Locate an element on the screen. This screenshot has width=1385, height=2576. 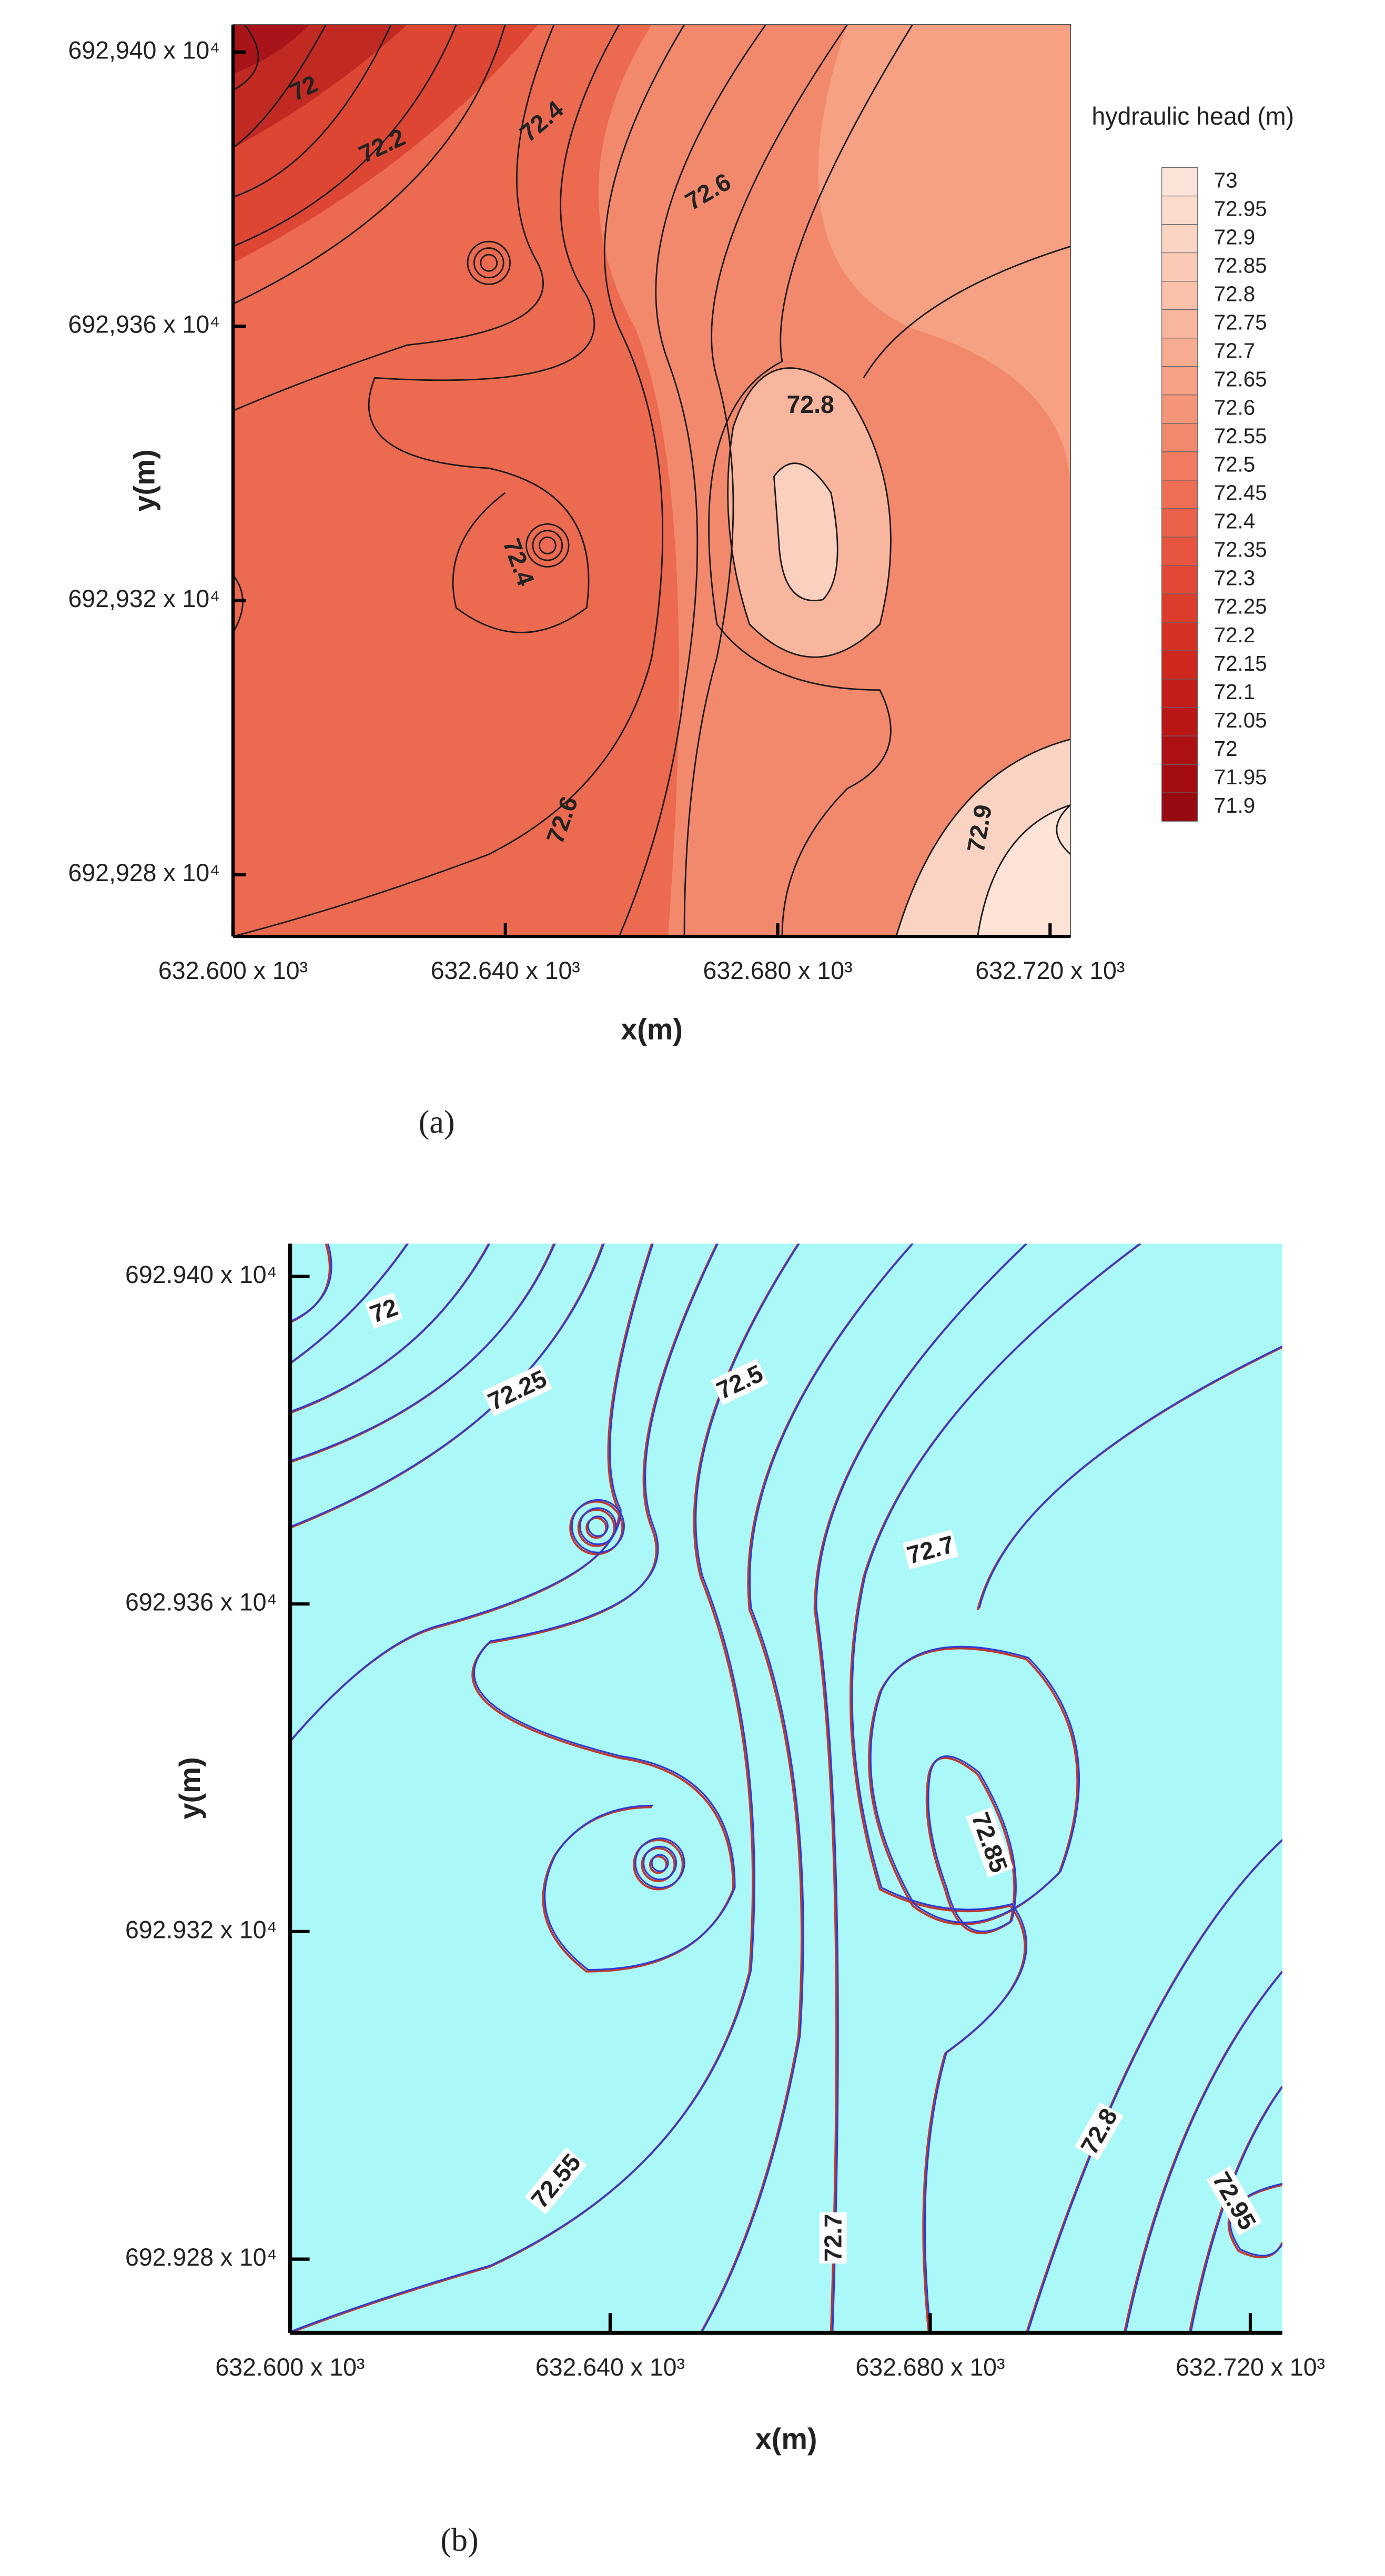
y-tick-label: 692.936 x 10⁴ is located at coordinates (201, 1601).